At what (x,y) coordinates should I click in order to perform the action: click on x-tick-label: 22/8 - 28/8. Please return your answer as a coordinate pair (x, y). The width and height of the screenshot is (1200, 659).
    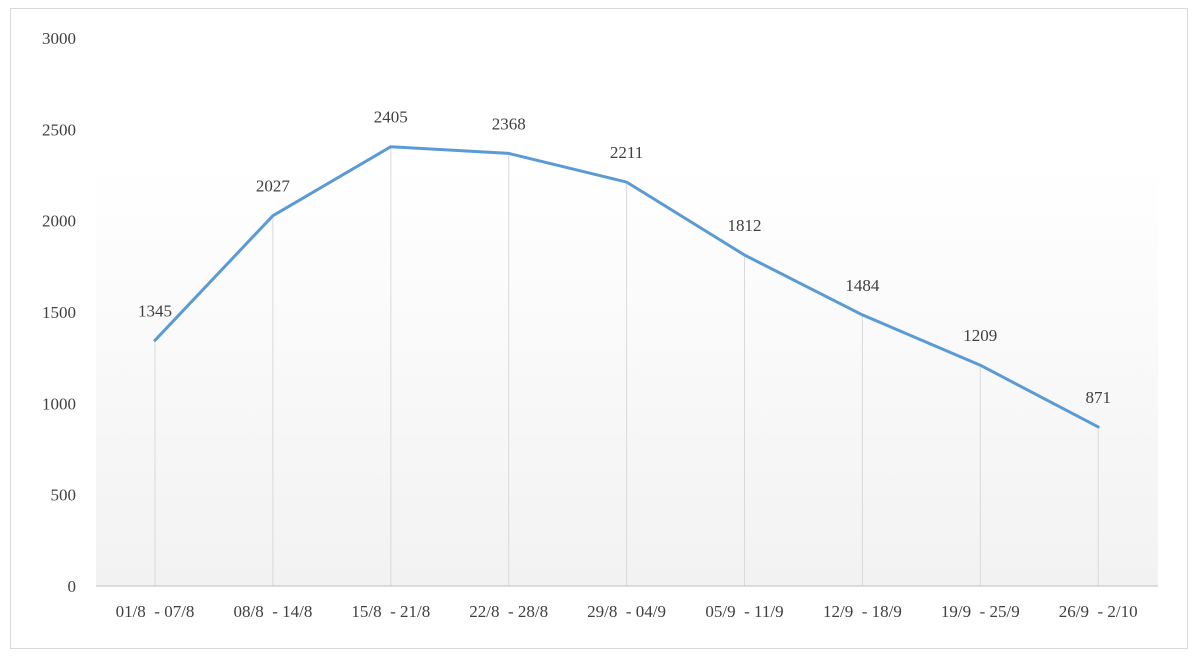
    Looking at the image, I should click on (508, 611).